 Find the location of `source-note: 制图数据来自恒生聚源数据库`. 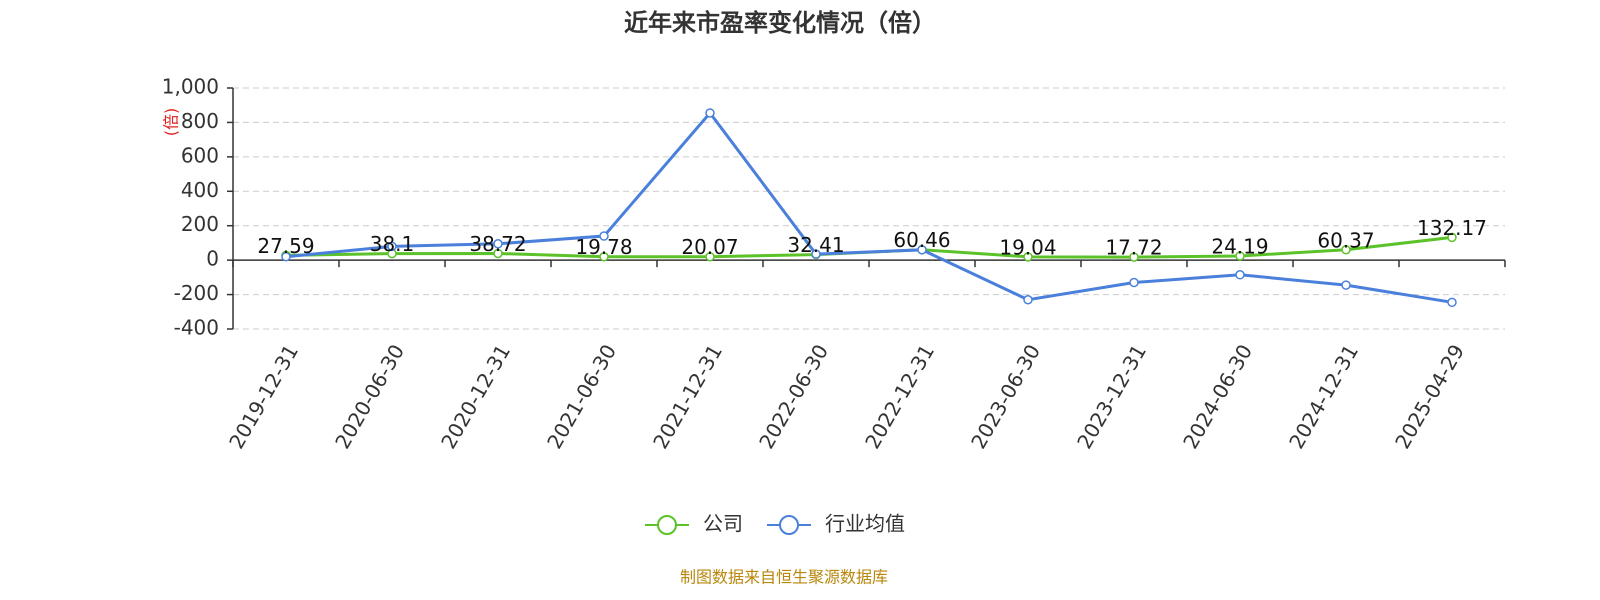

source-note: 制图数据来自恒生聚源数据库 is located at coordinates (784, 577).